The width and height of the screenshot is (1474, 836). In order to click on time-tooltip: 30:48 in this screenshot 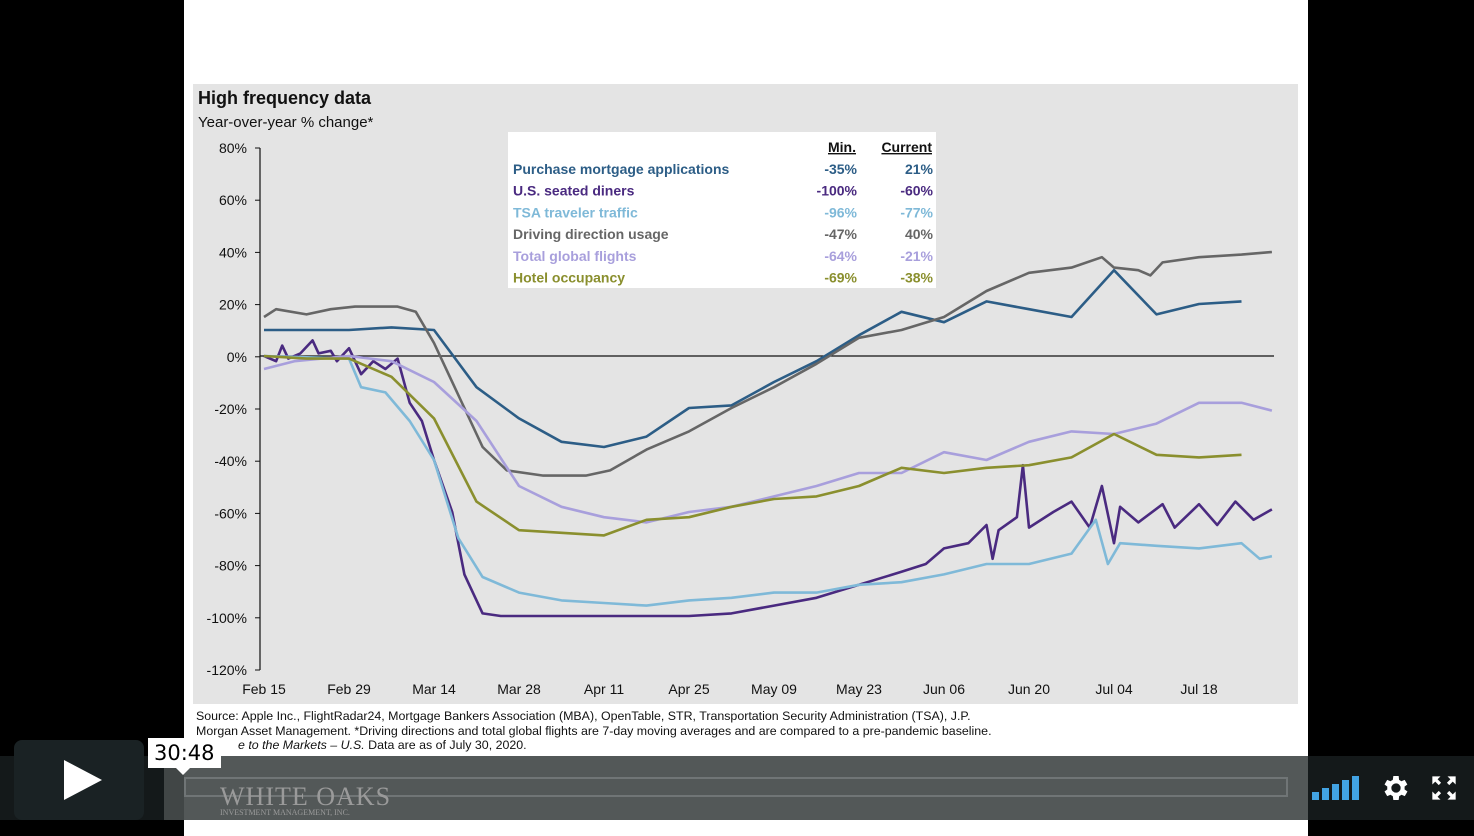, I will do `click(184, 756)`.